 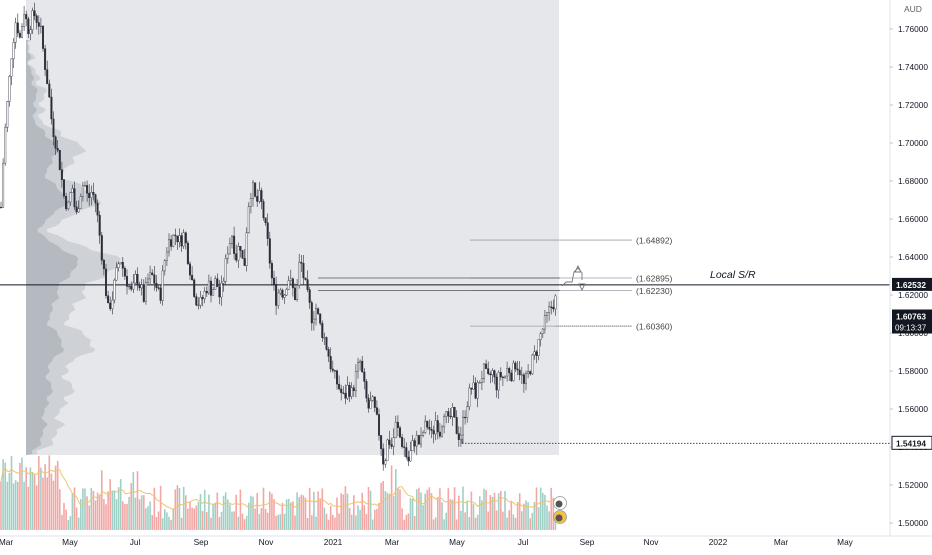 I want to click on low-price-tag, so click(x=911, y=442).